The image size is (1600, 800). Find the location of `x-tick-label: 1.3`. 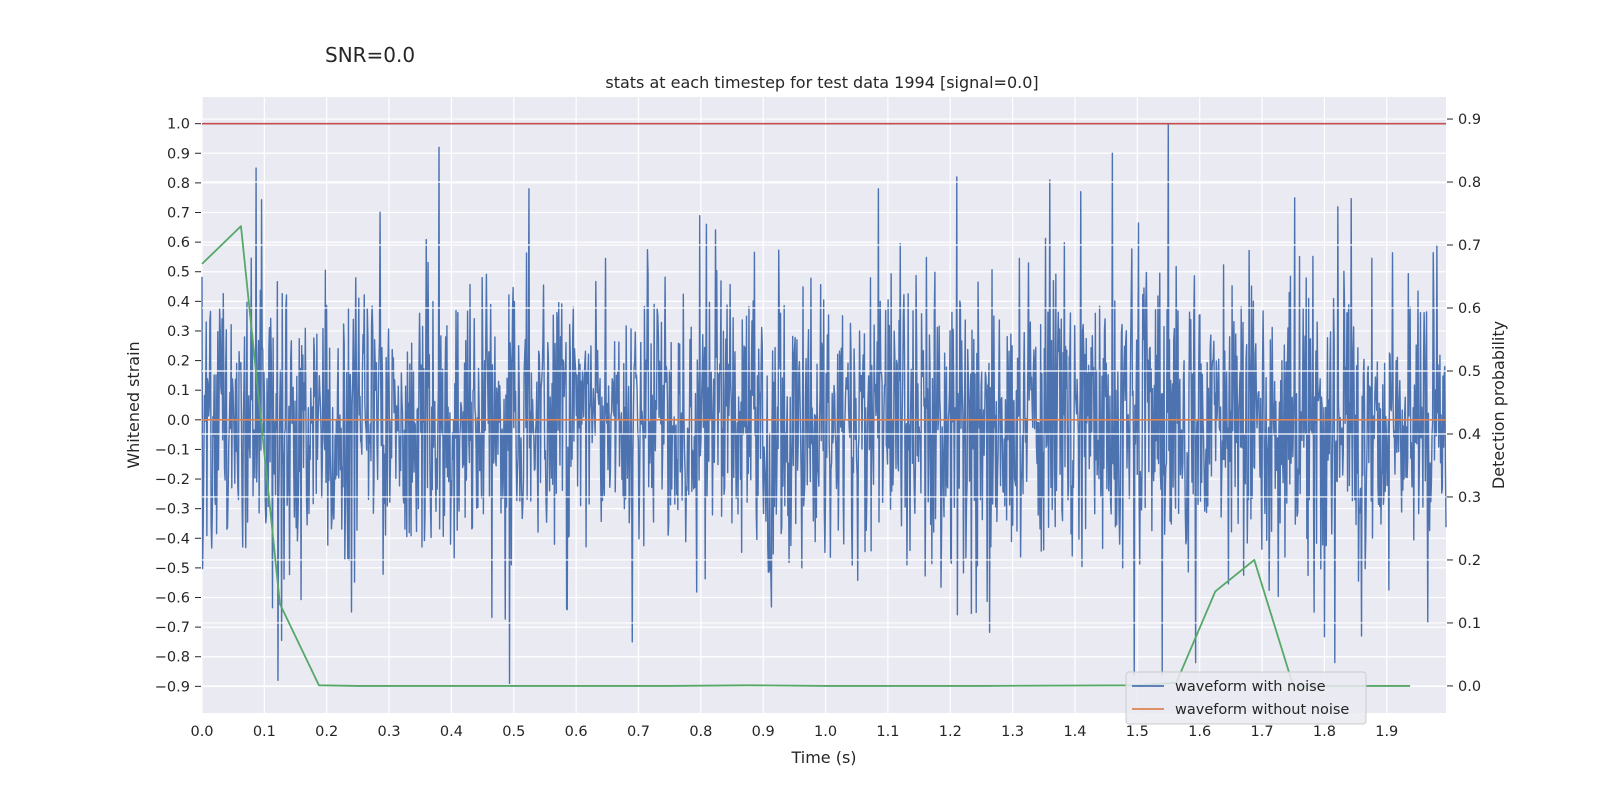

x-tick-label: 1.3 is located at coordinates (1012, 732).